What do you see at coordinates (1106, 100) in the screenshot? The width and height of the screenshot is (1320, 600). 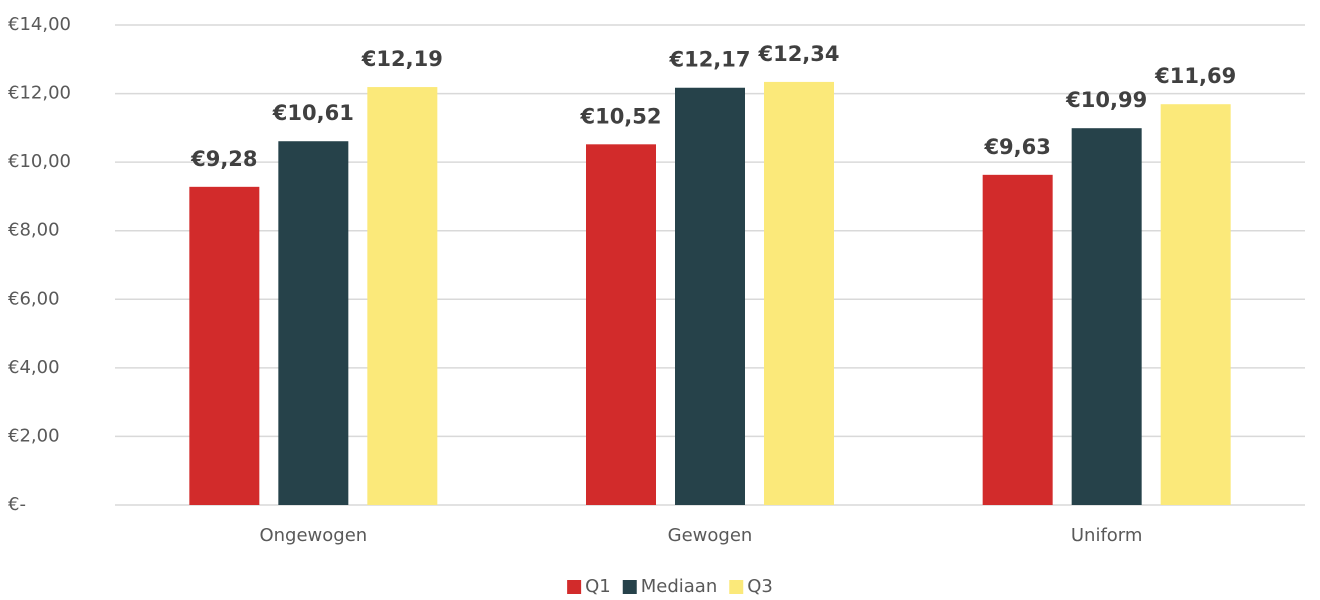 I see `value-label: €10,99` at bounding box center [1106, 100].